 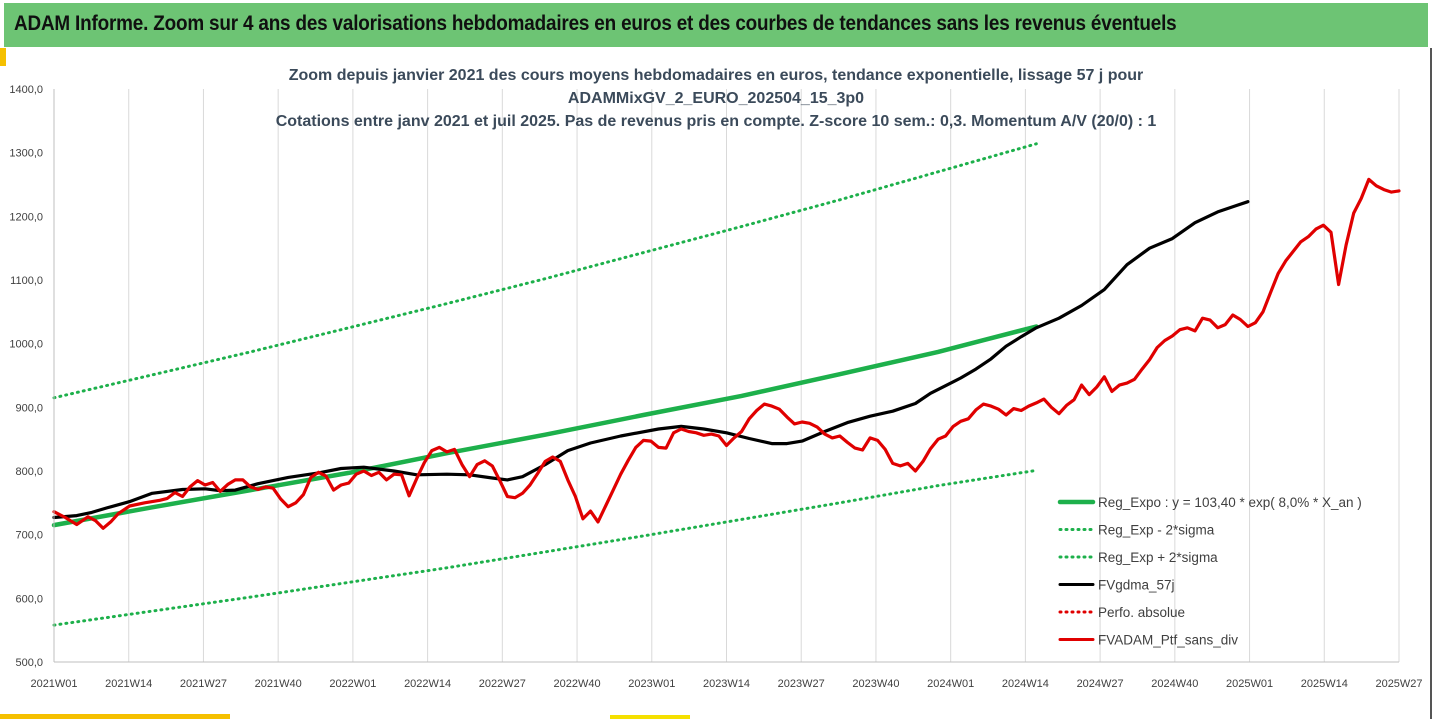 I want to click on x-tick-label: 2021W01, so click(x=53, y=684).